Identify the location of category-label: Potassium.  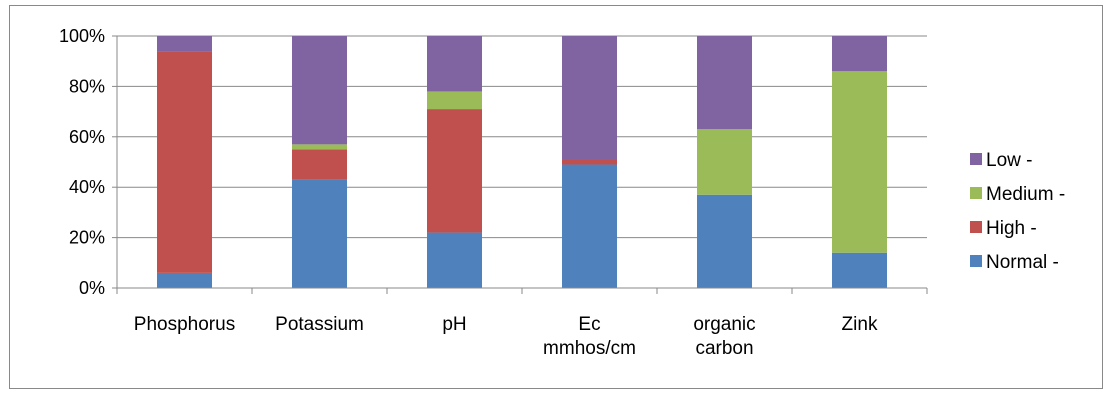
(319, 324).